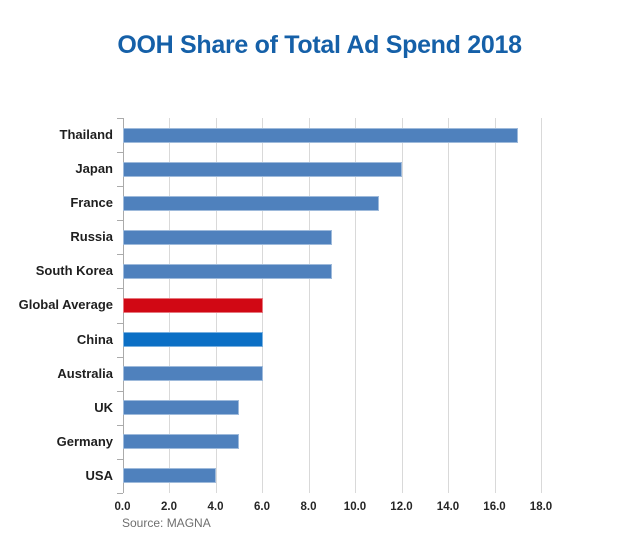 Image resolution: width=639 pixels, height=557 pixels. Describe the element at coordinates (308, 507) in the screenshot. I see `x-tick-label: 8.0` at that location.